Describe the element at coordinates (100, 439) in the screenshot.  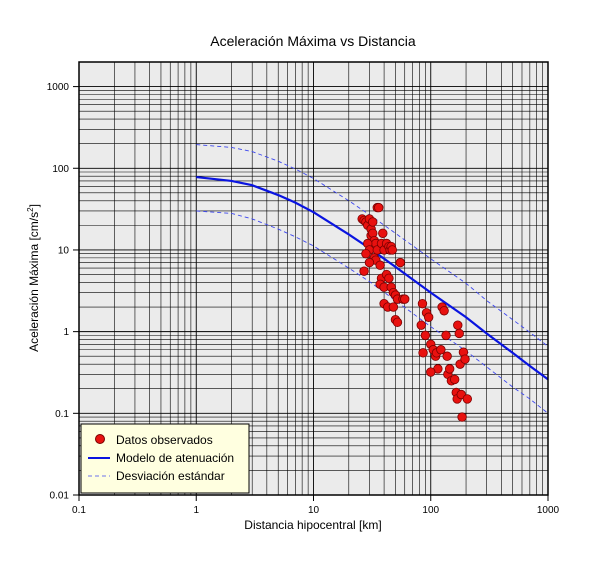
I see `legend-marker-observed` at that location.